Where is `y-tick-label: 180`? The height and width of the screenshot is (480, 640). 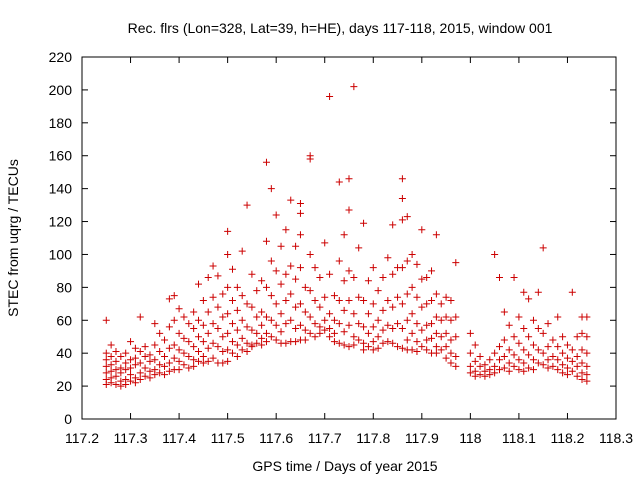
y-tick-label: 180 is located at coordinates (61, 123).